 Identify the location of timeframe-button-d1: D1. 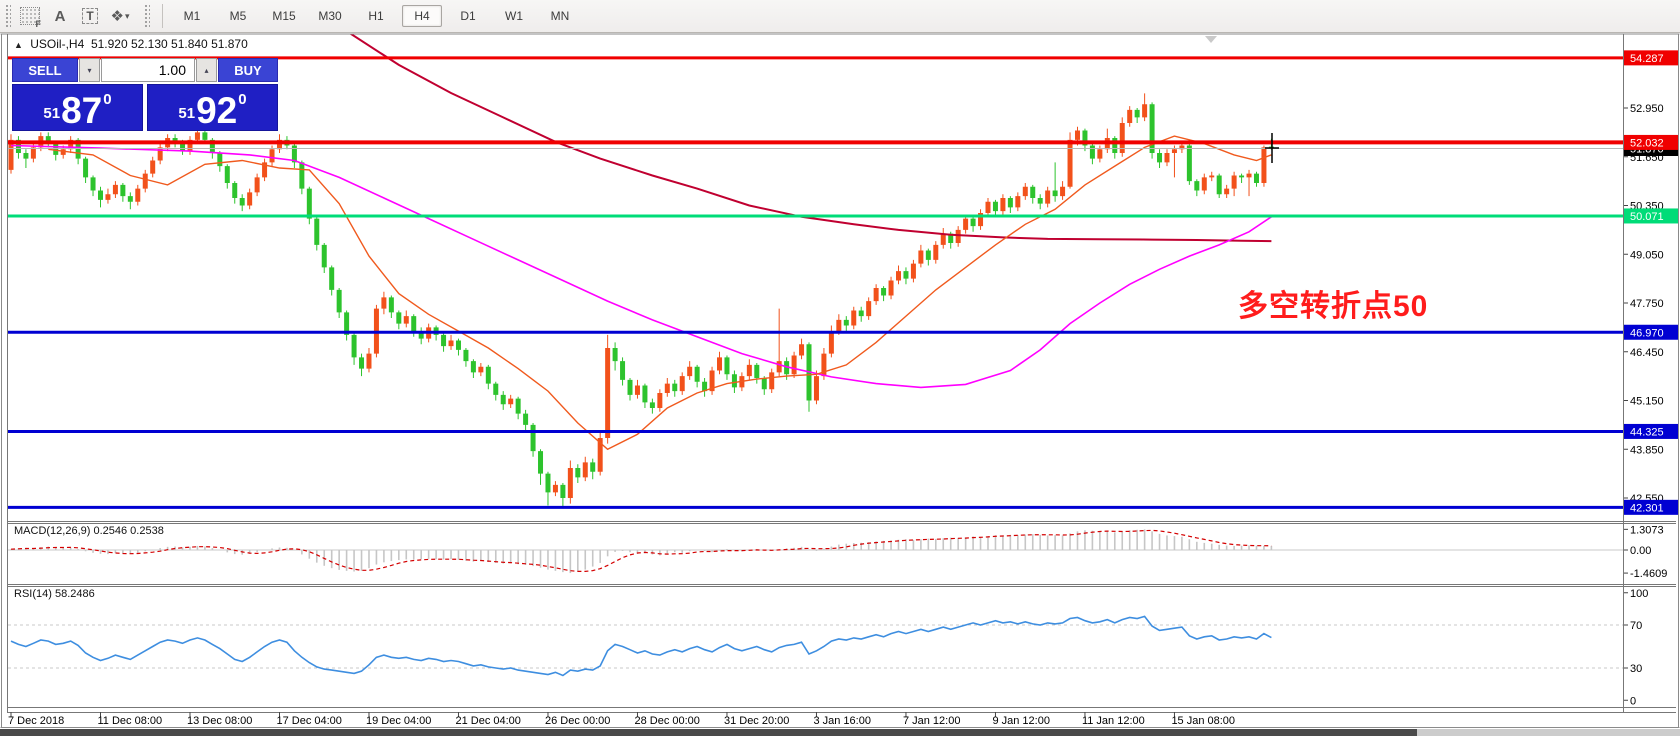
(468, 16).